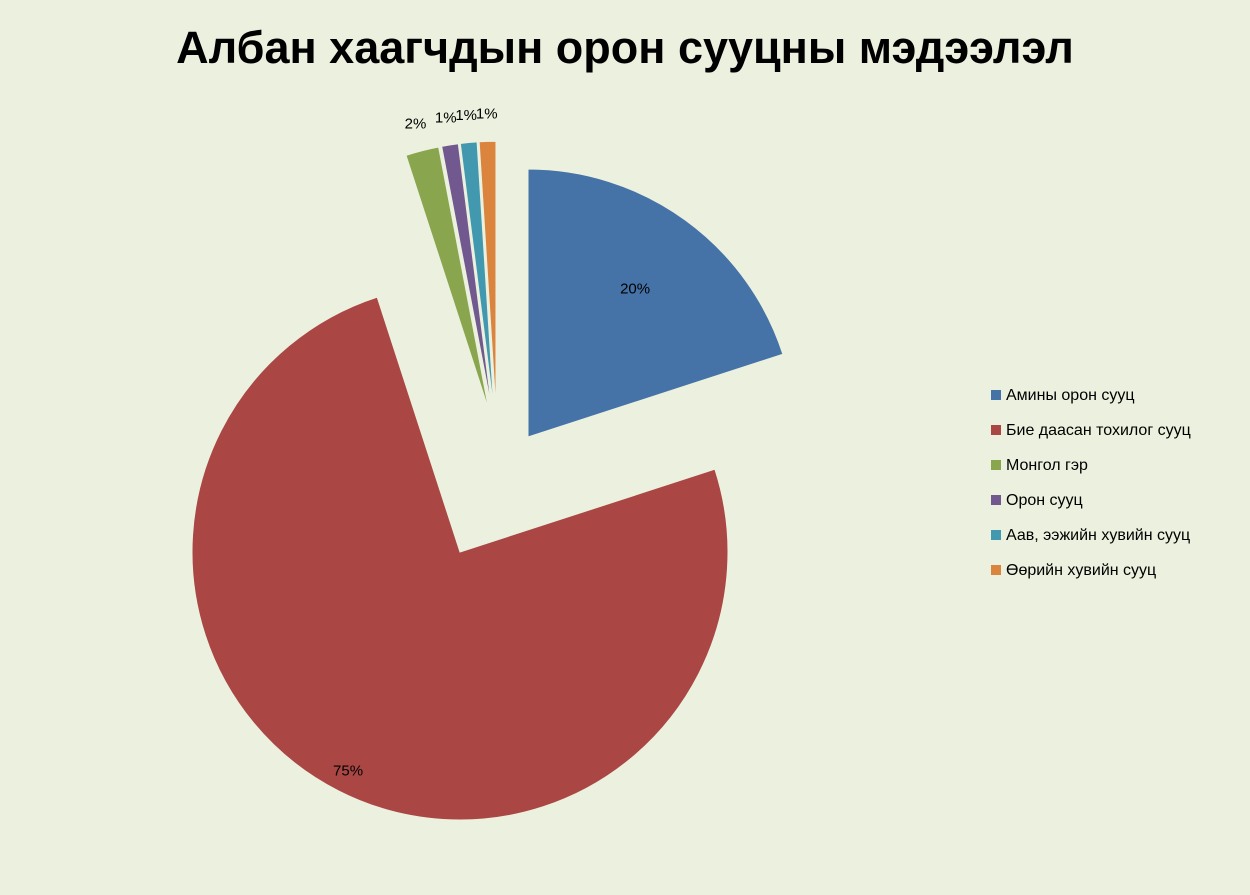 The width and height of the screenshot is (1250, 895). I want to click on legend-label: Өөрийн хувийн сууц, so click(1081, 570).